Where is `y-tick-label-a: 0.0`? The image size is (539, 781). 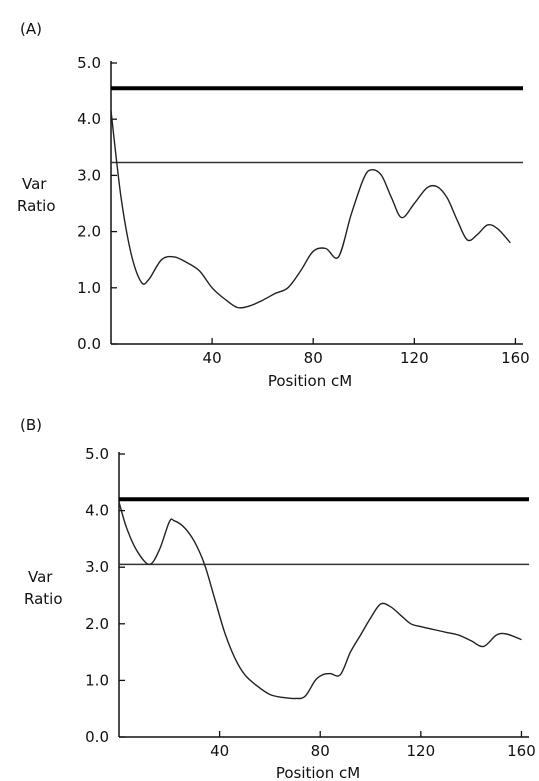 y-tick-label-a: 0.0 is located at coordinates (89, 344).